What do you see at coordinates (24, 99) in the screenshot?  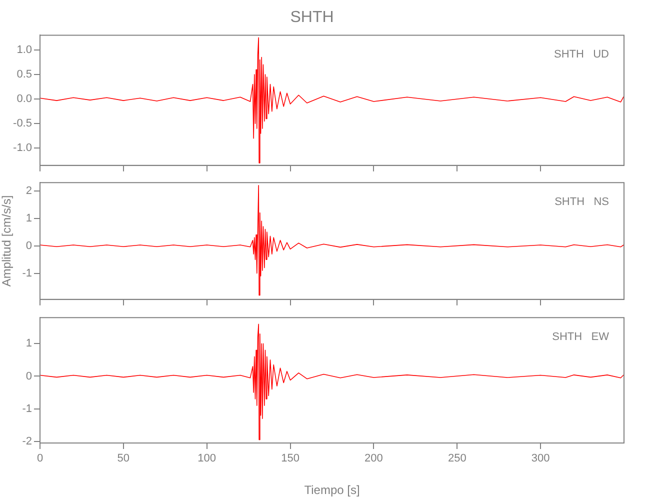 I see `y-tick-label: 0.0` at bounding box center [24, 99].